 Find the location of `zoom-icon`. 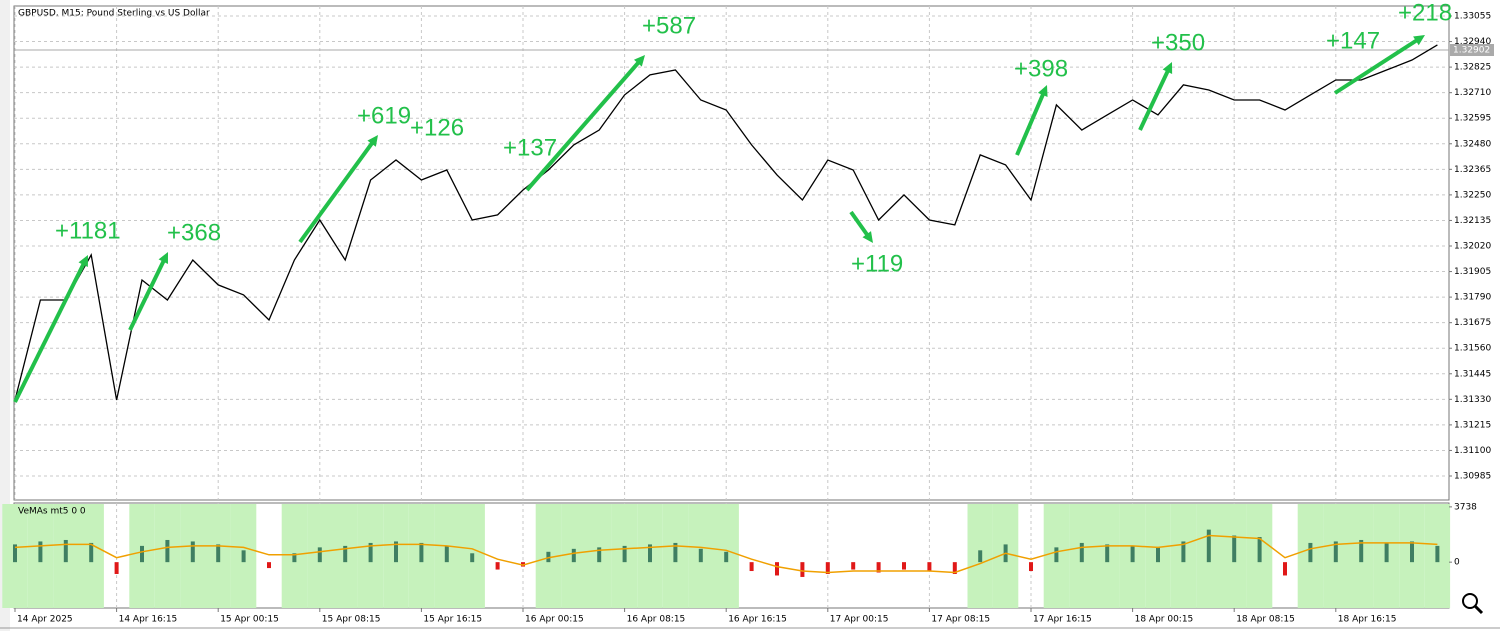

zoom-icon is located at coordinates (1473, 604).